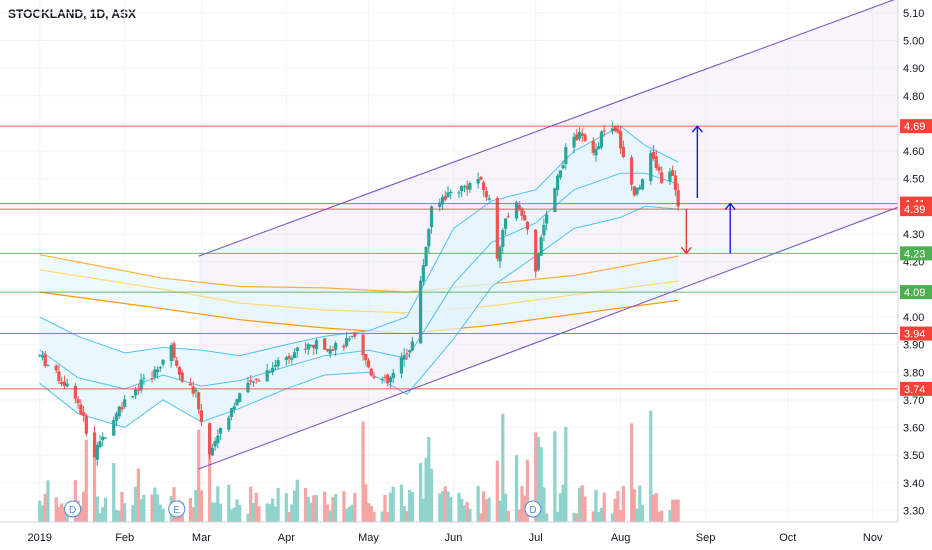 This screenshot has width=932, height=550. What do you see at coordinates (913, 41) in the screenshot?
I see `price-tick-label: 5.00` at bounding box center [913, 41].